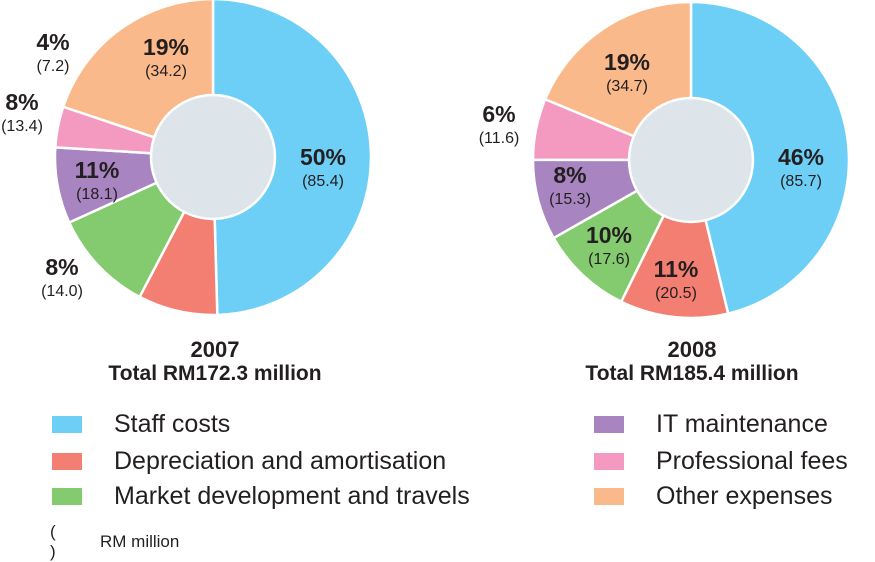  Describe the element at coordinates (692, 373) in the screenshot. I see `chart-total-2008: Total RM185.4 million` at that location.